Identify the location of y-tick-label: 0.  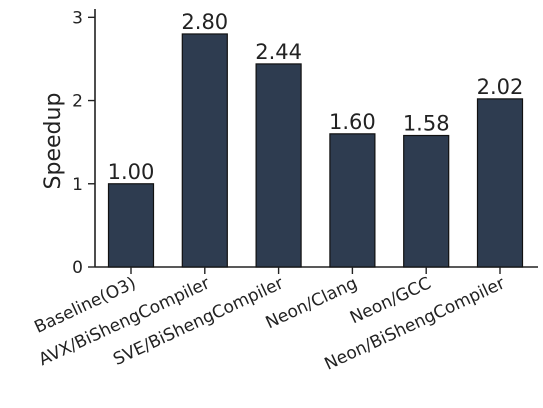
(77, 268).